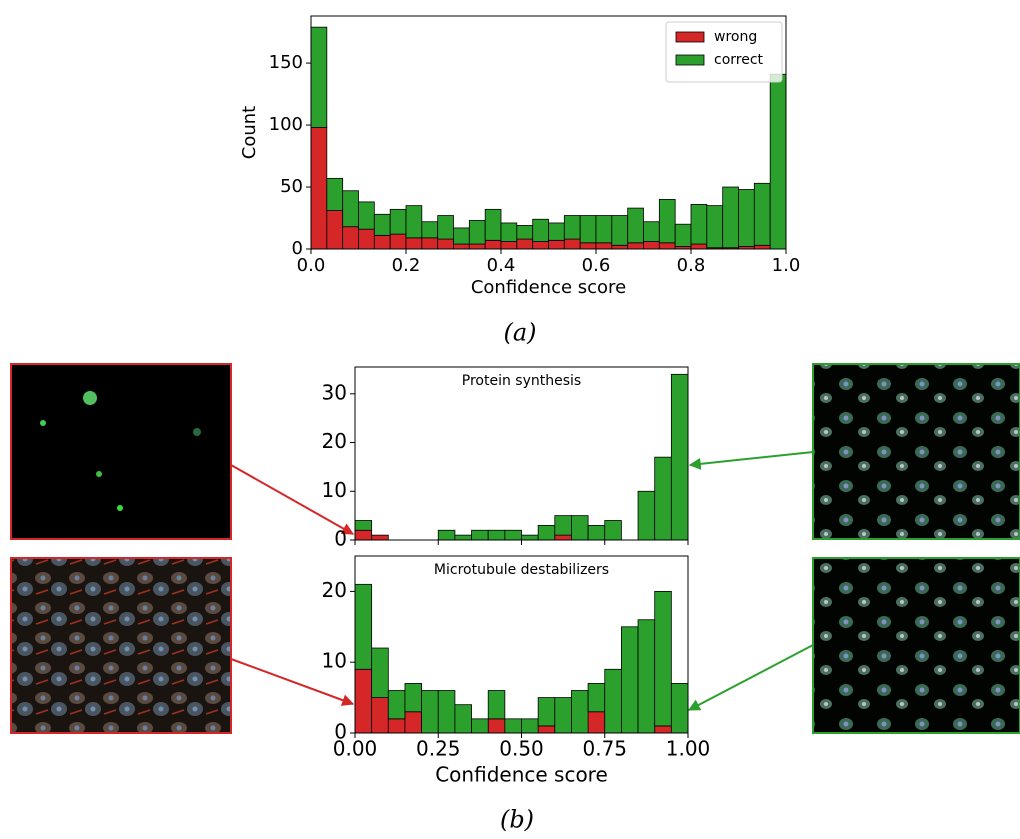 This screenshot has height=839, width=1020. Describe the element at coordinates (916, 451) in the screenshot. I see `image-correct-protein` at that location.